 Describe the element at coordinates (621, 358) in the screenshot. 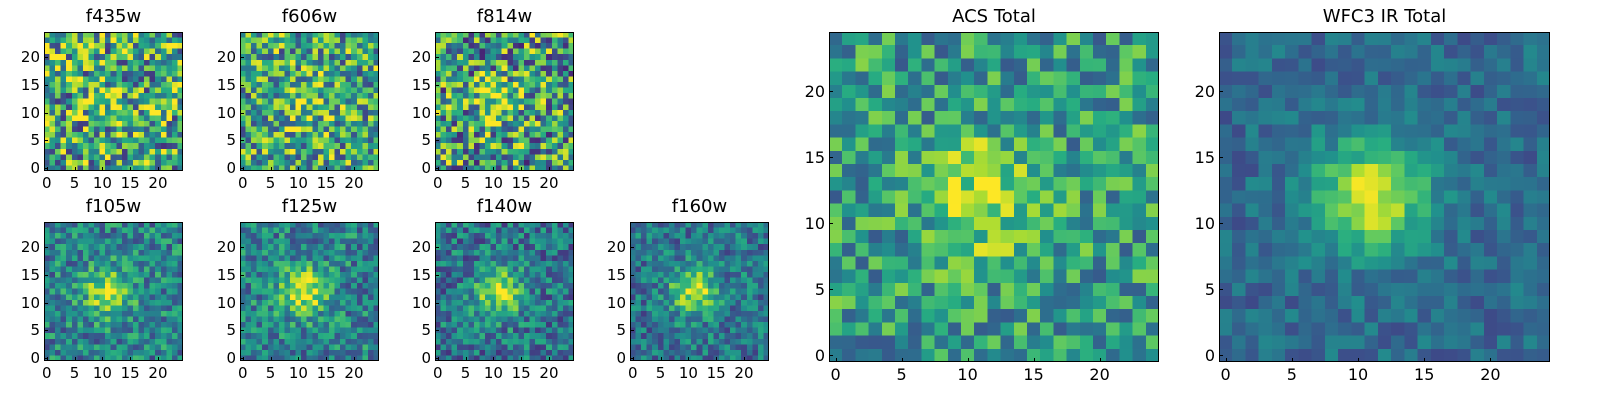

I see `y-tick-label-6-0: 0` at that location.